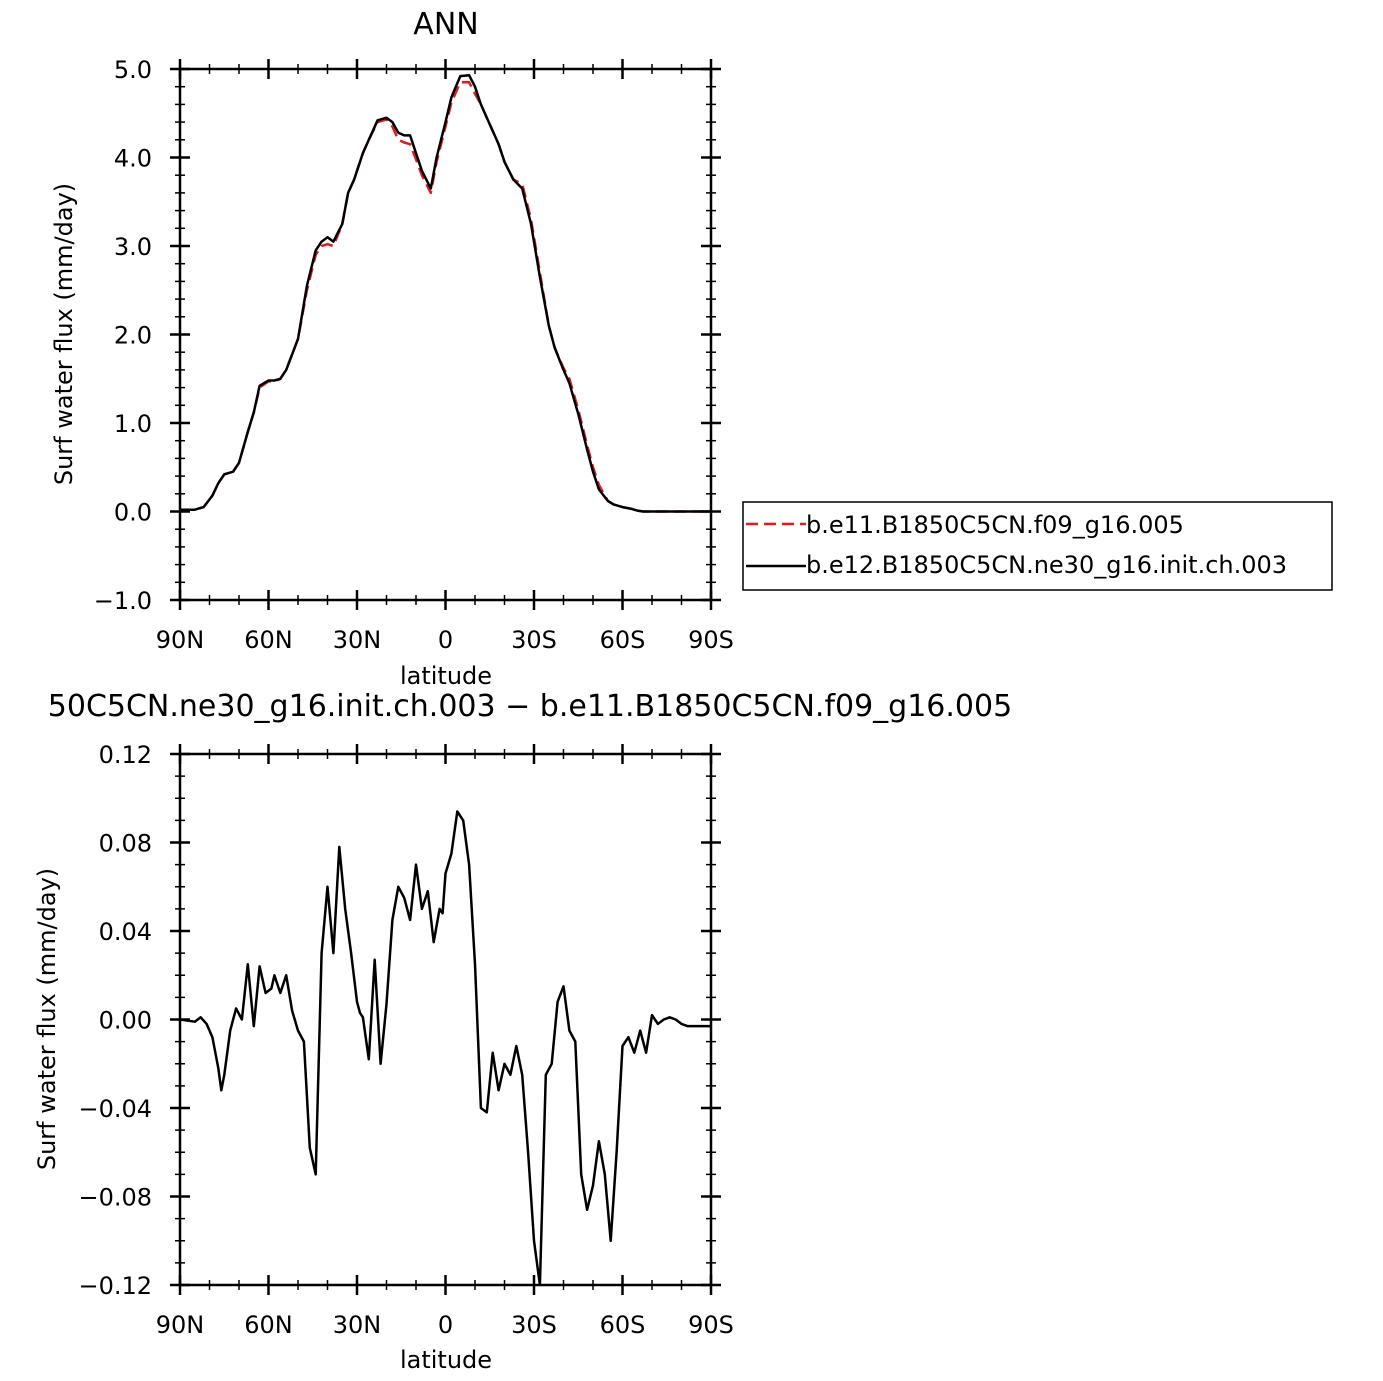  I want to click on y-tick-label: 0.0, so click(133, 513).